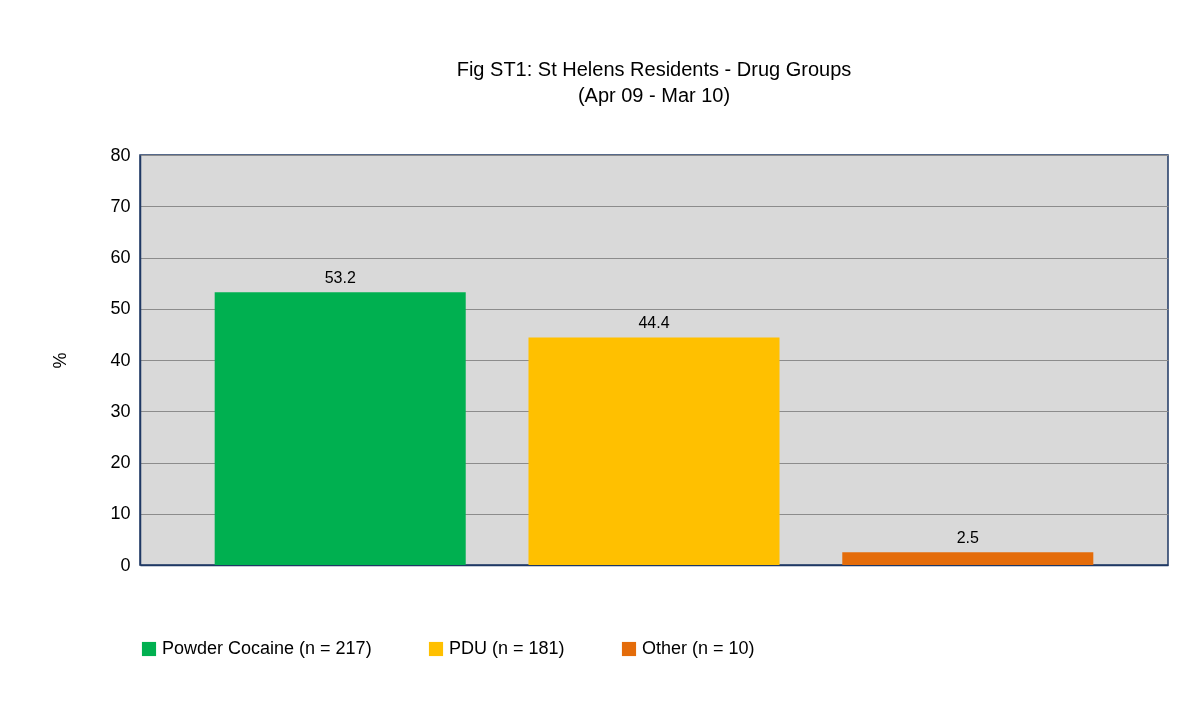  I want to click on y-axis-title: %, so click(60, 360).